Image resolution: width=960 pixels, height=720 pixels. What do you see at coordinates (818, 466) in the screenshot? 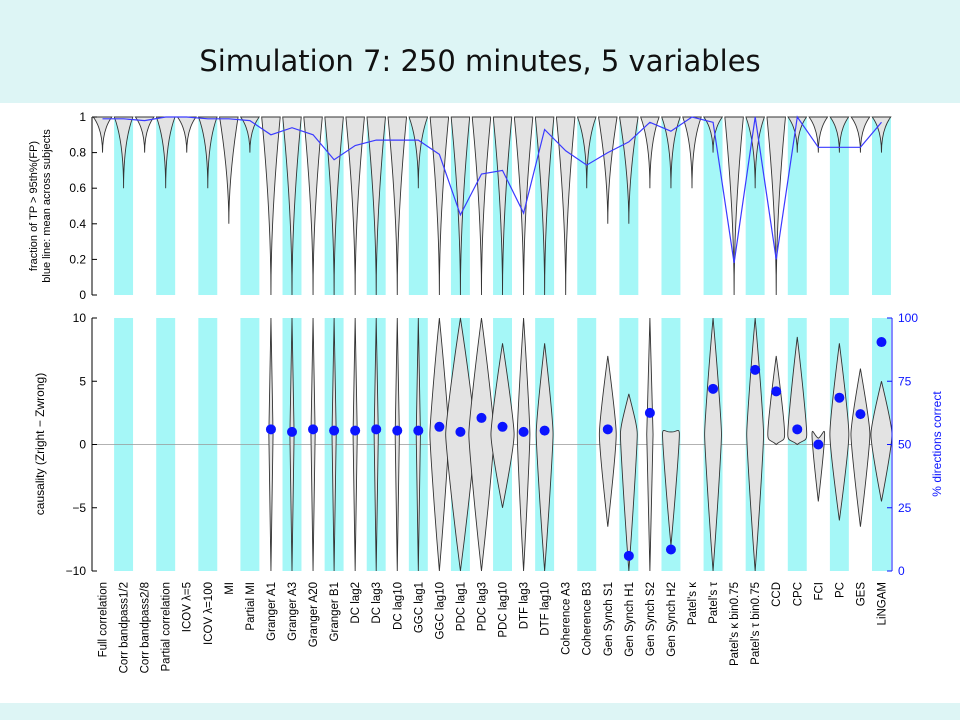
I see `violin-bottom-fci` at bounding box center [818, 466].